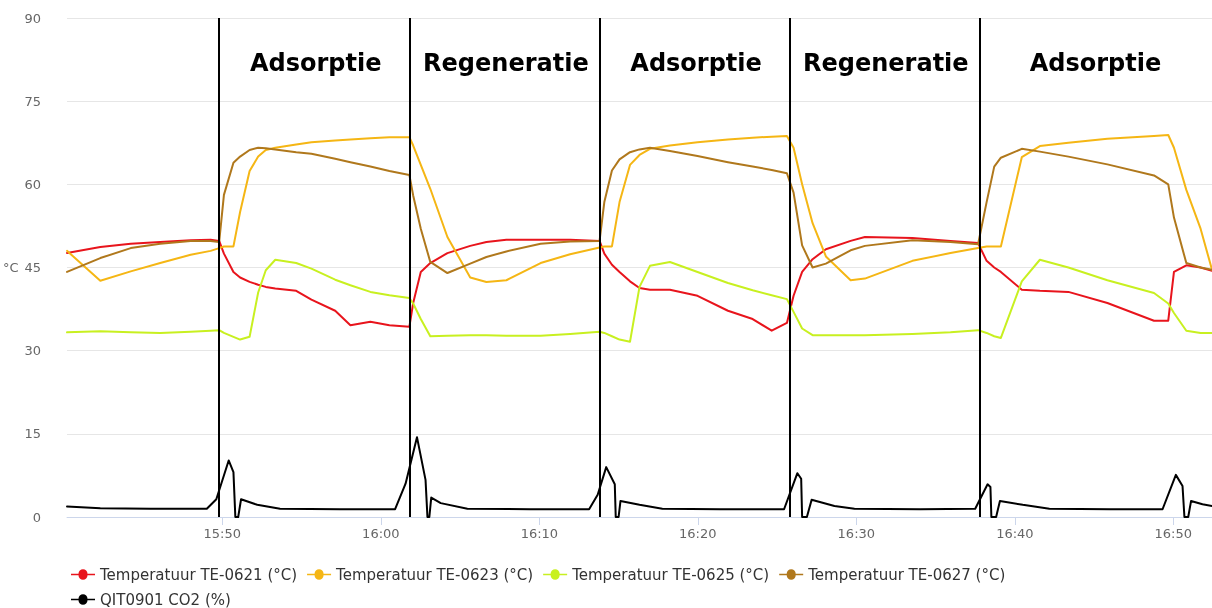 The width and height of the screenshot is (1212, 608). I want to click on x-tick-label: 16:50, so click(1173, 533).